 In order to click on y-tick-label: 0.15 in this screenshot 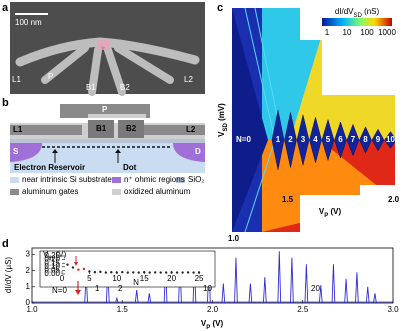, I will do `click(52, 262)`.